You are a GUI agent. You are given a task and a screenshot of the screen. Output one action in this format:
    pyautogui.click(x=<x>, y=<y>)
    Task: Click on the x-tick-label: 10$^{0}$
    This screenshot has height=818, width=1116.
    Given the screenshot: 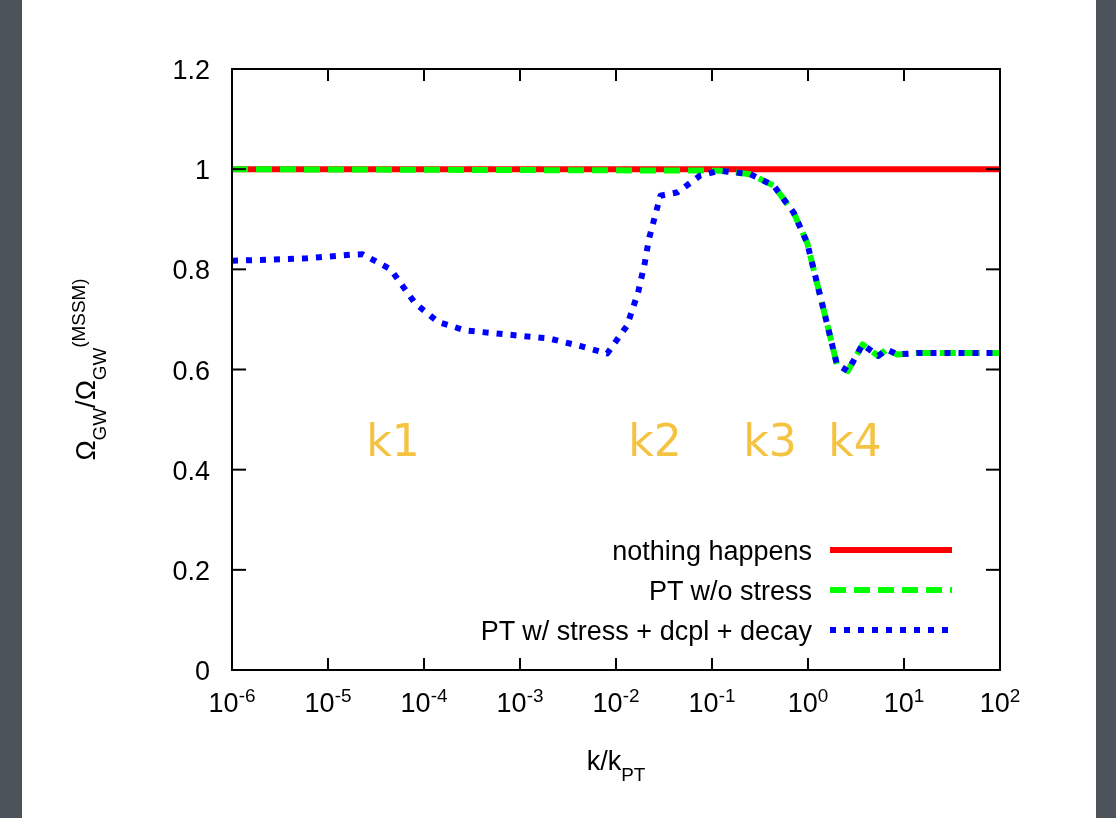 What is the action you would take?
    pyautogui.click(x=808, y=701)
    